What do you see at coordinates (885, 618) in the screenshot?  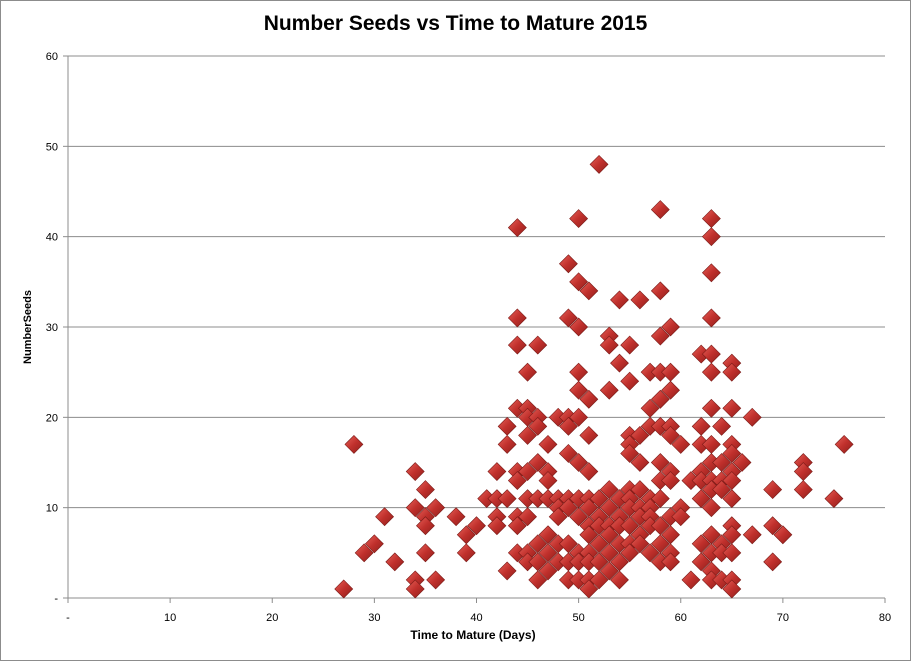 I see `x-tick-label: 80` at bounding box center [885, 618].